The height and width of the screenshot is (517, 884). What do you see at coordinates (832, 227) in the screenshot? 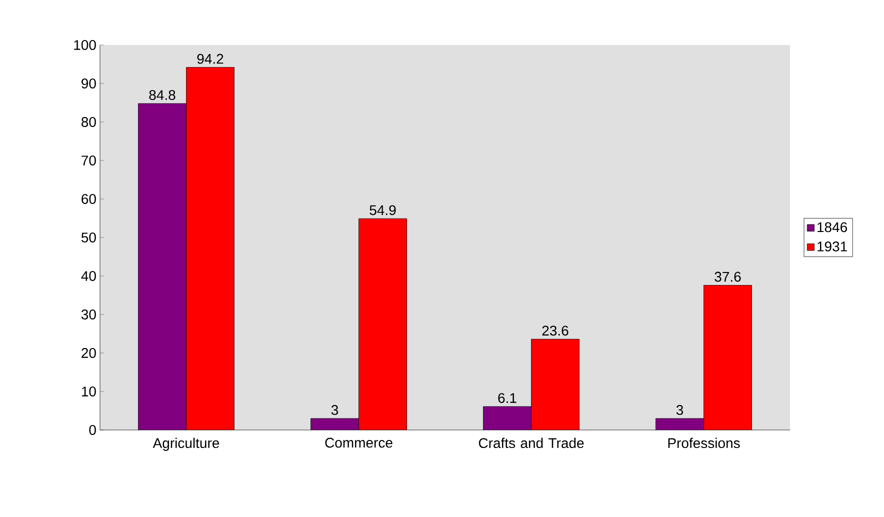
I see `legend-label: 1846` at bounding box center [832, 227].